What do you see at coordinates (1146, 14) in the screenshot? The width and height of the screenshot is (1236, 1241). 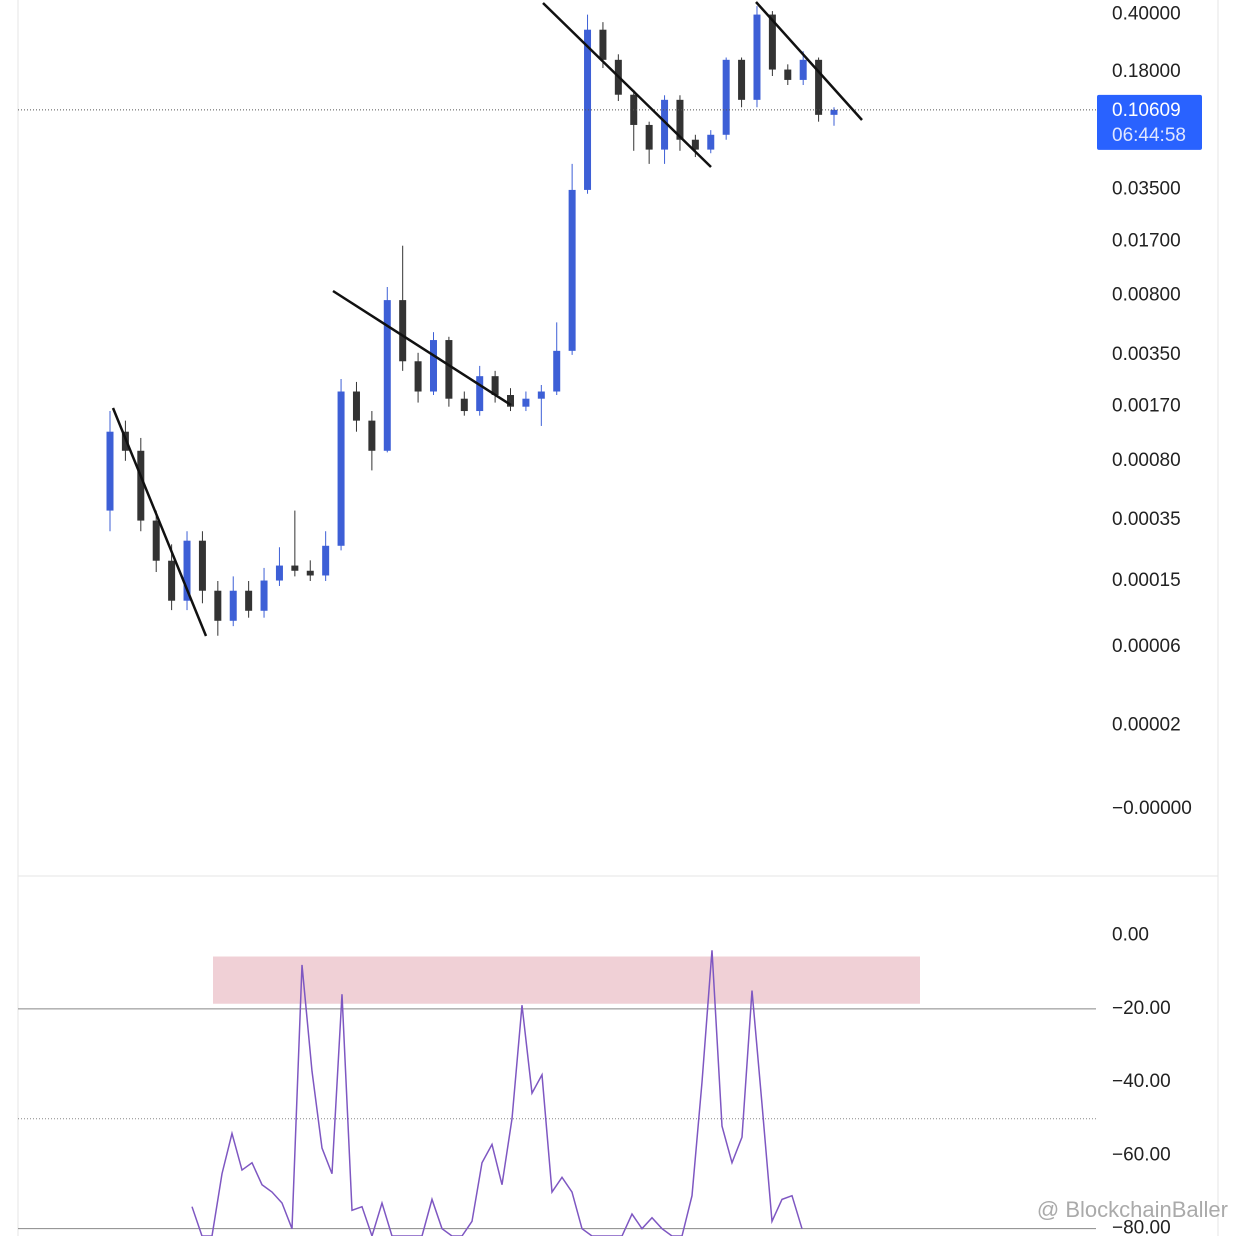 I see `y-tick-label: 0.40000` at bounding box center [1146, 14].